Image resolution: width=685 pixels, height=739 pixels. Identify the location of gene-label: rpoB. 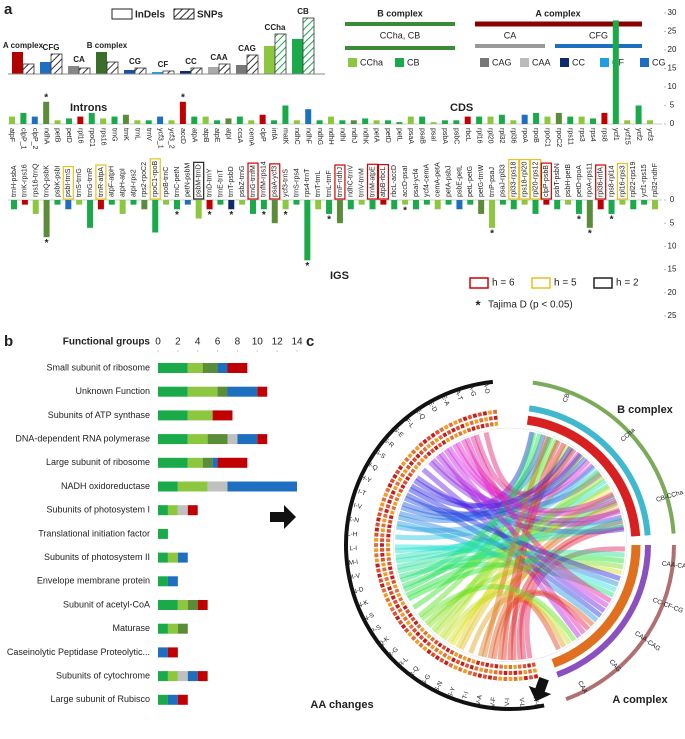
(535, 135).